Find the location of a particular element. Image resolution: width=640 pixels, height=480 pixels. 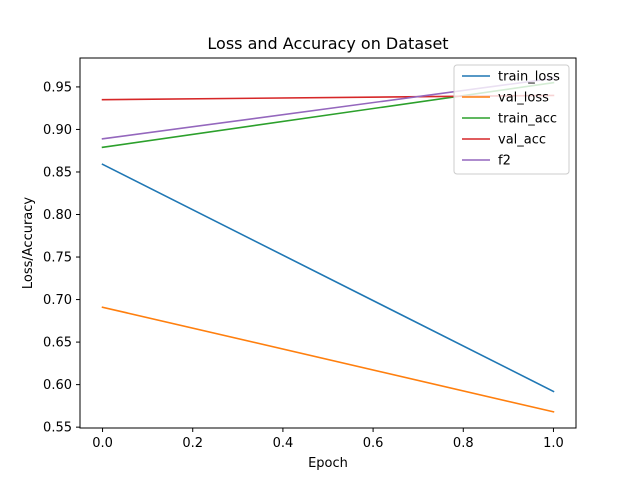

legend-label-train_acc: train_acc is located at coordinates (527, 119).